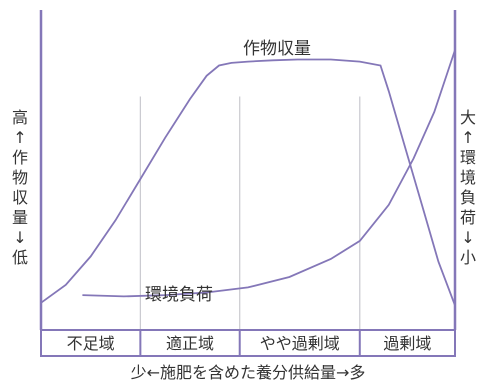  I want to click on zone-box, so click(248, 343).